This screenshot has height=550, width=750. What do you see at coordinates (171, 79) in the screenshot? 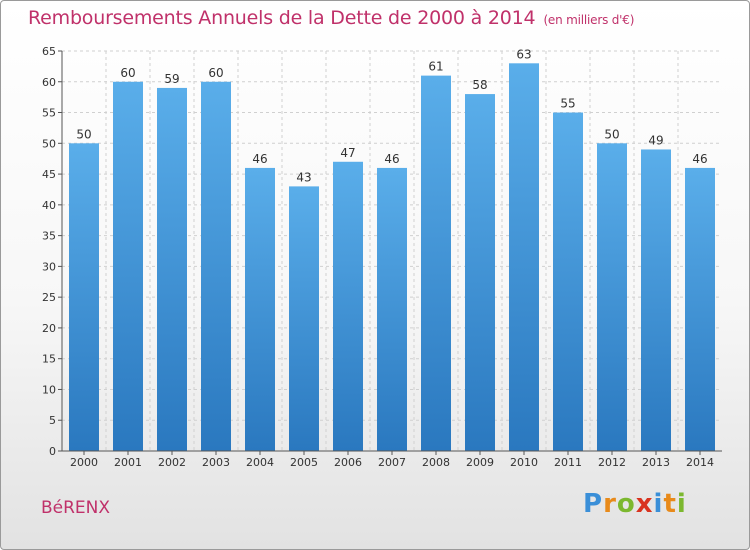
I see `bar-value-label: 59` at bounding box center [171, 79].